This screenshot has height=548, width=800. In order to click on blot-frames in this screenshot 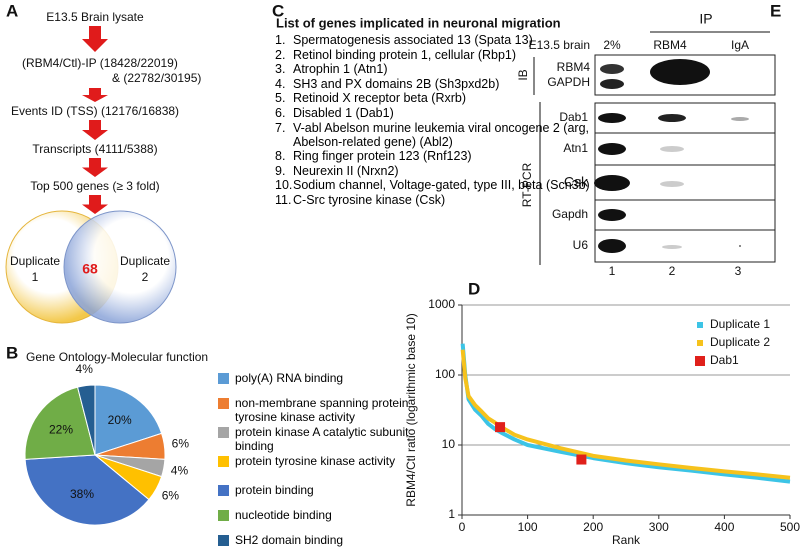, I will do `click(685, 182)`.